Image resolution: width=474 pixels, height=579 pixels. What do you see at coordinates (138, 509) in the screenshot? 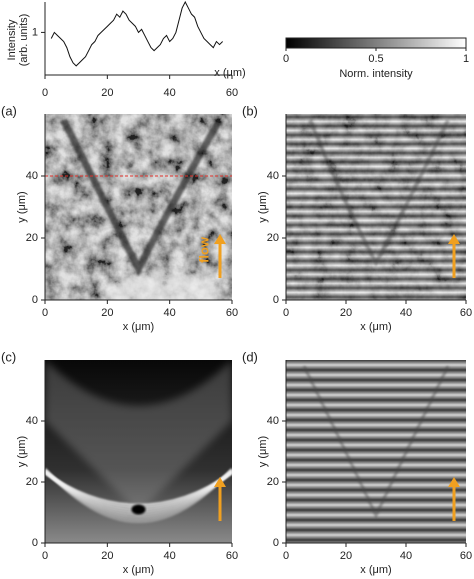
I see `image-core` at bounding box center [138, 509].